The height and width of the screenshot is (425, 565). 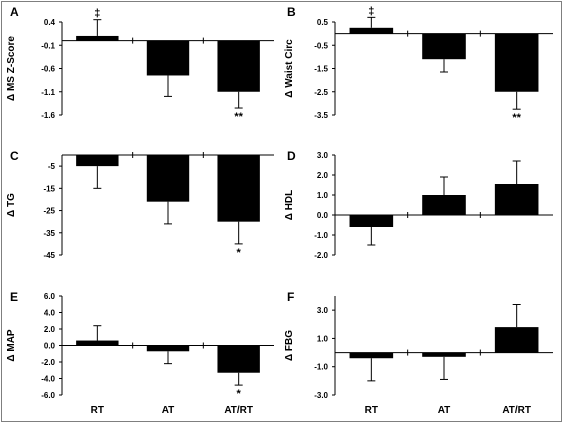 I want to click on bar-e-rt, so click(x=97, y=343).